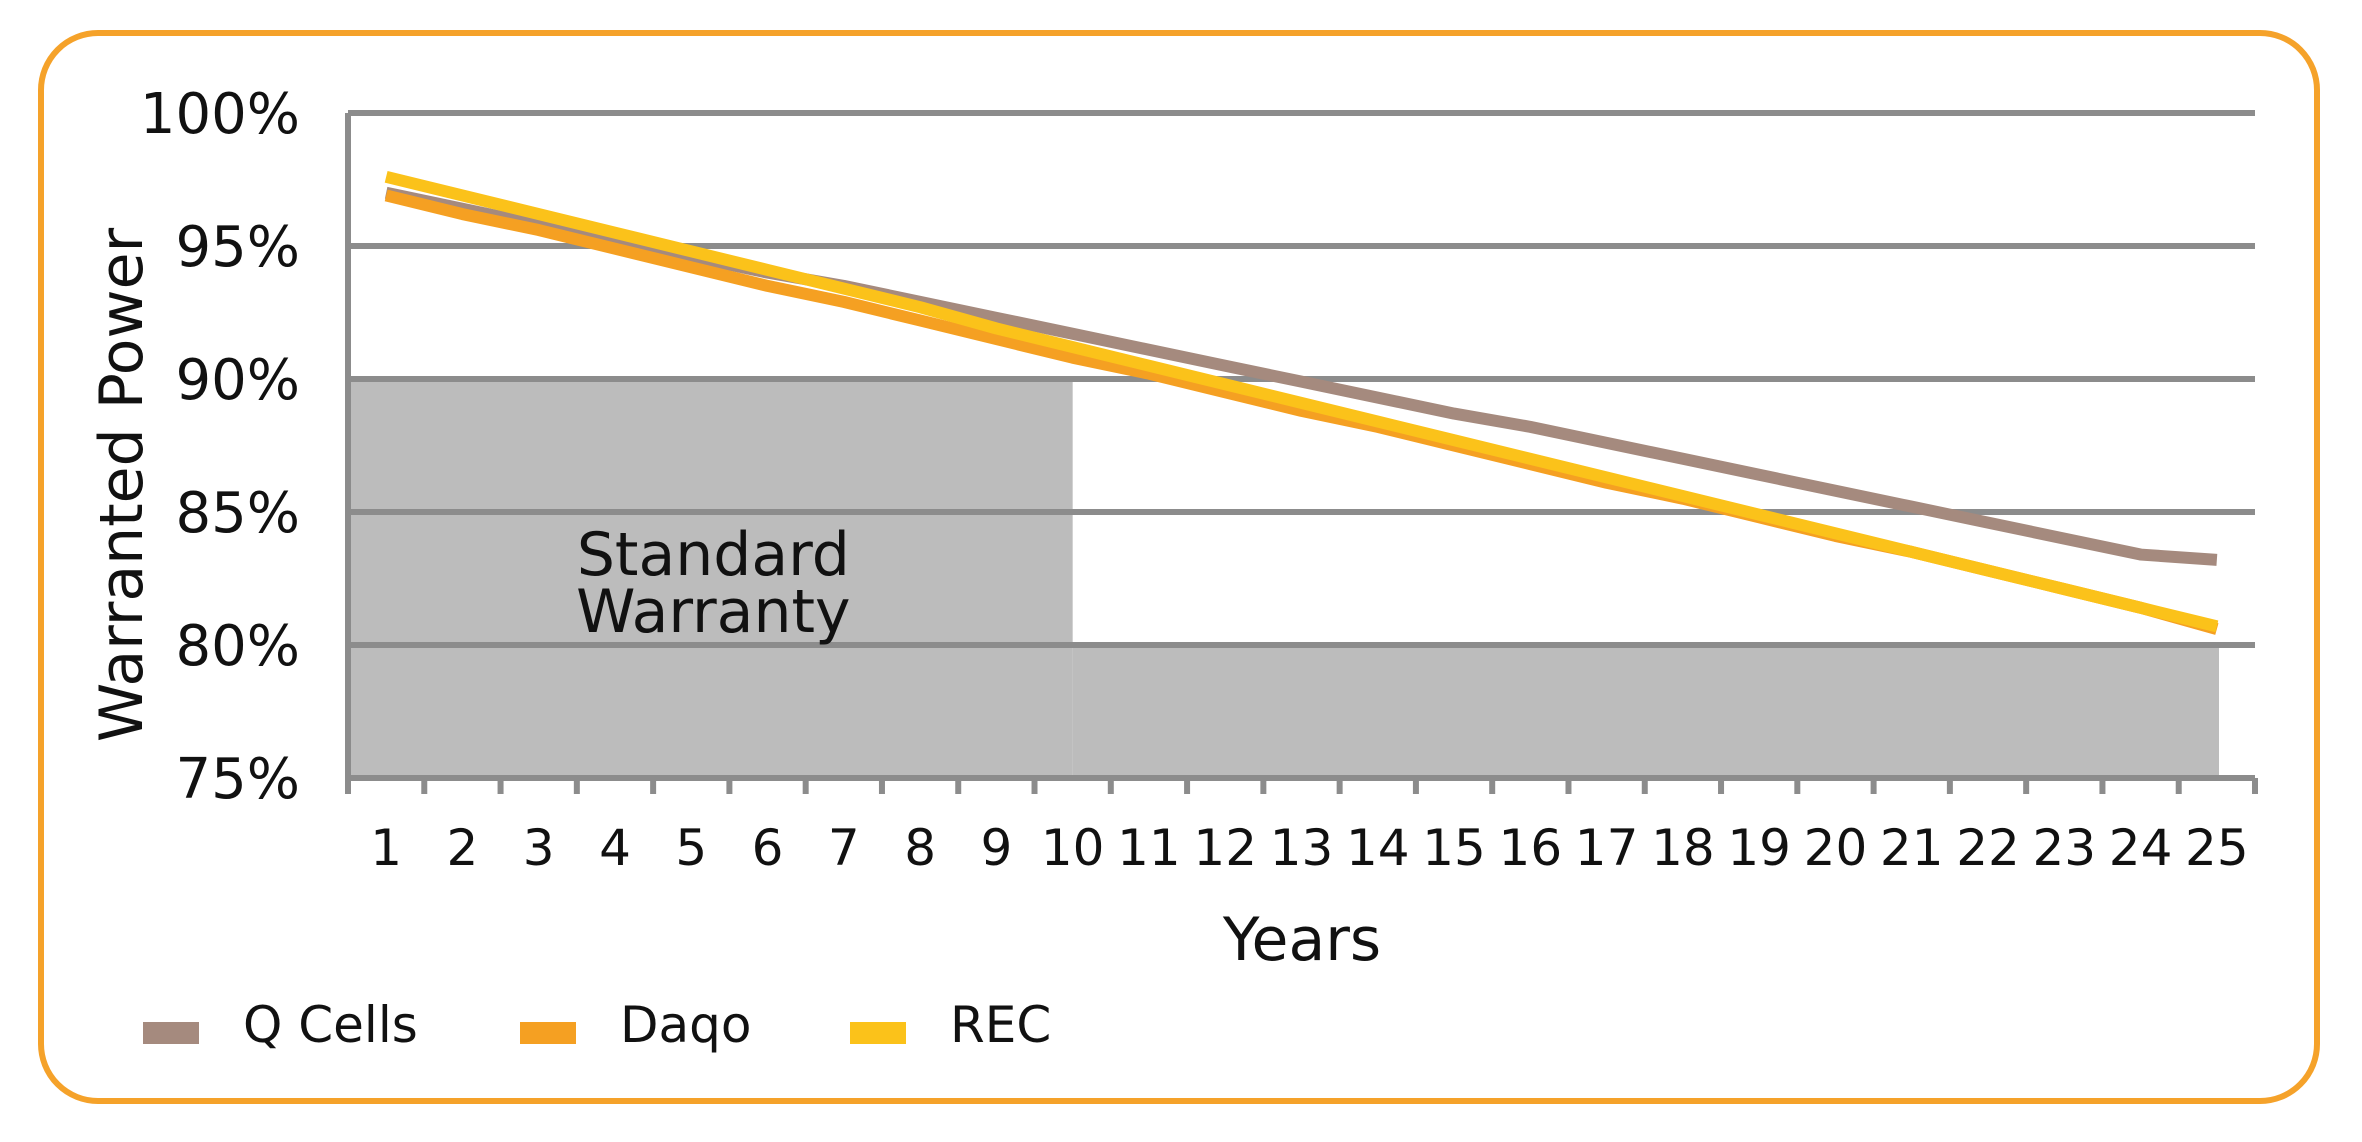 The width and height of the screenshot is (2362, 1142). Describe the element at coordinates (1000, 1025) in the screenshot. I see `legend-label-rec: REC` at that location.